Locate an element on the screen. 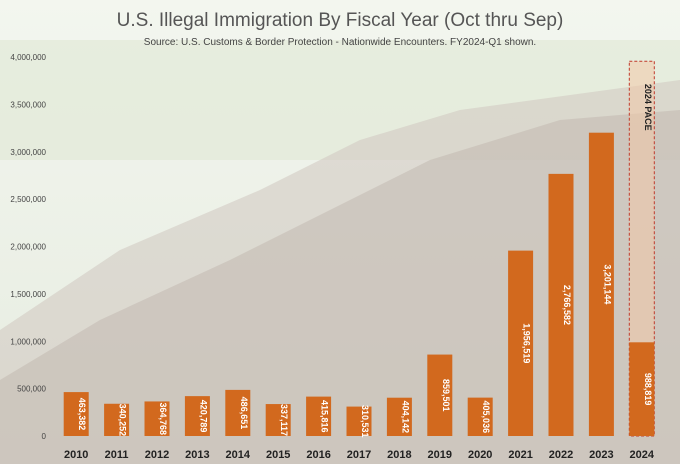  bar-2018 is located at coordinates (399, 416).